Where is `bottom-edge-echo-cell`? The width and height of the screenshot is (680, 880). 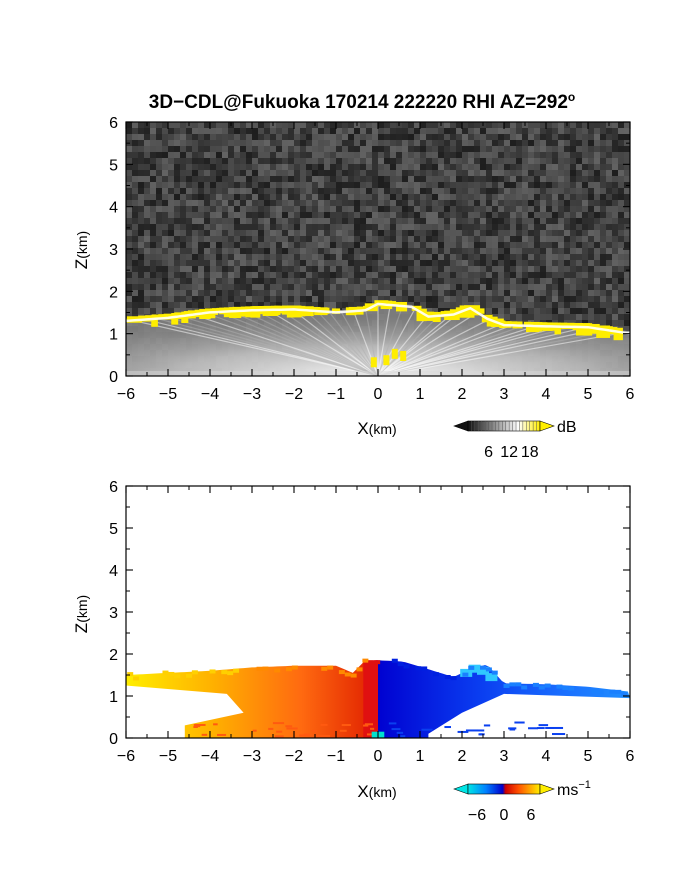
bottom-edge-echo-cell is located at coordinates (377, 662).